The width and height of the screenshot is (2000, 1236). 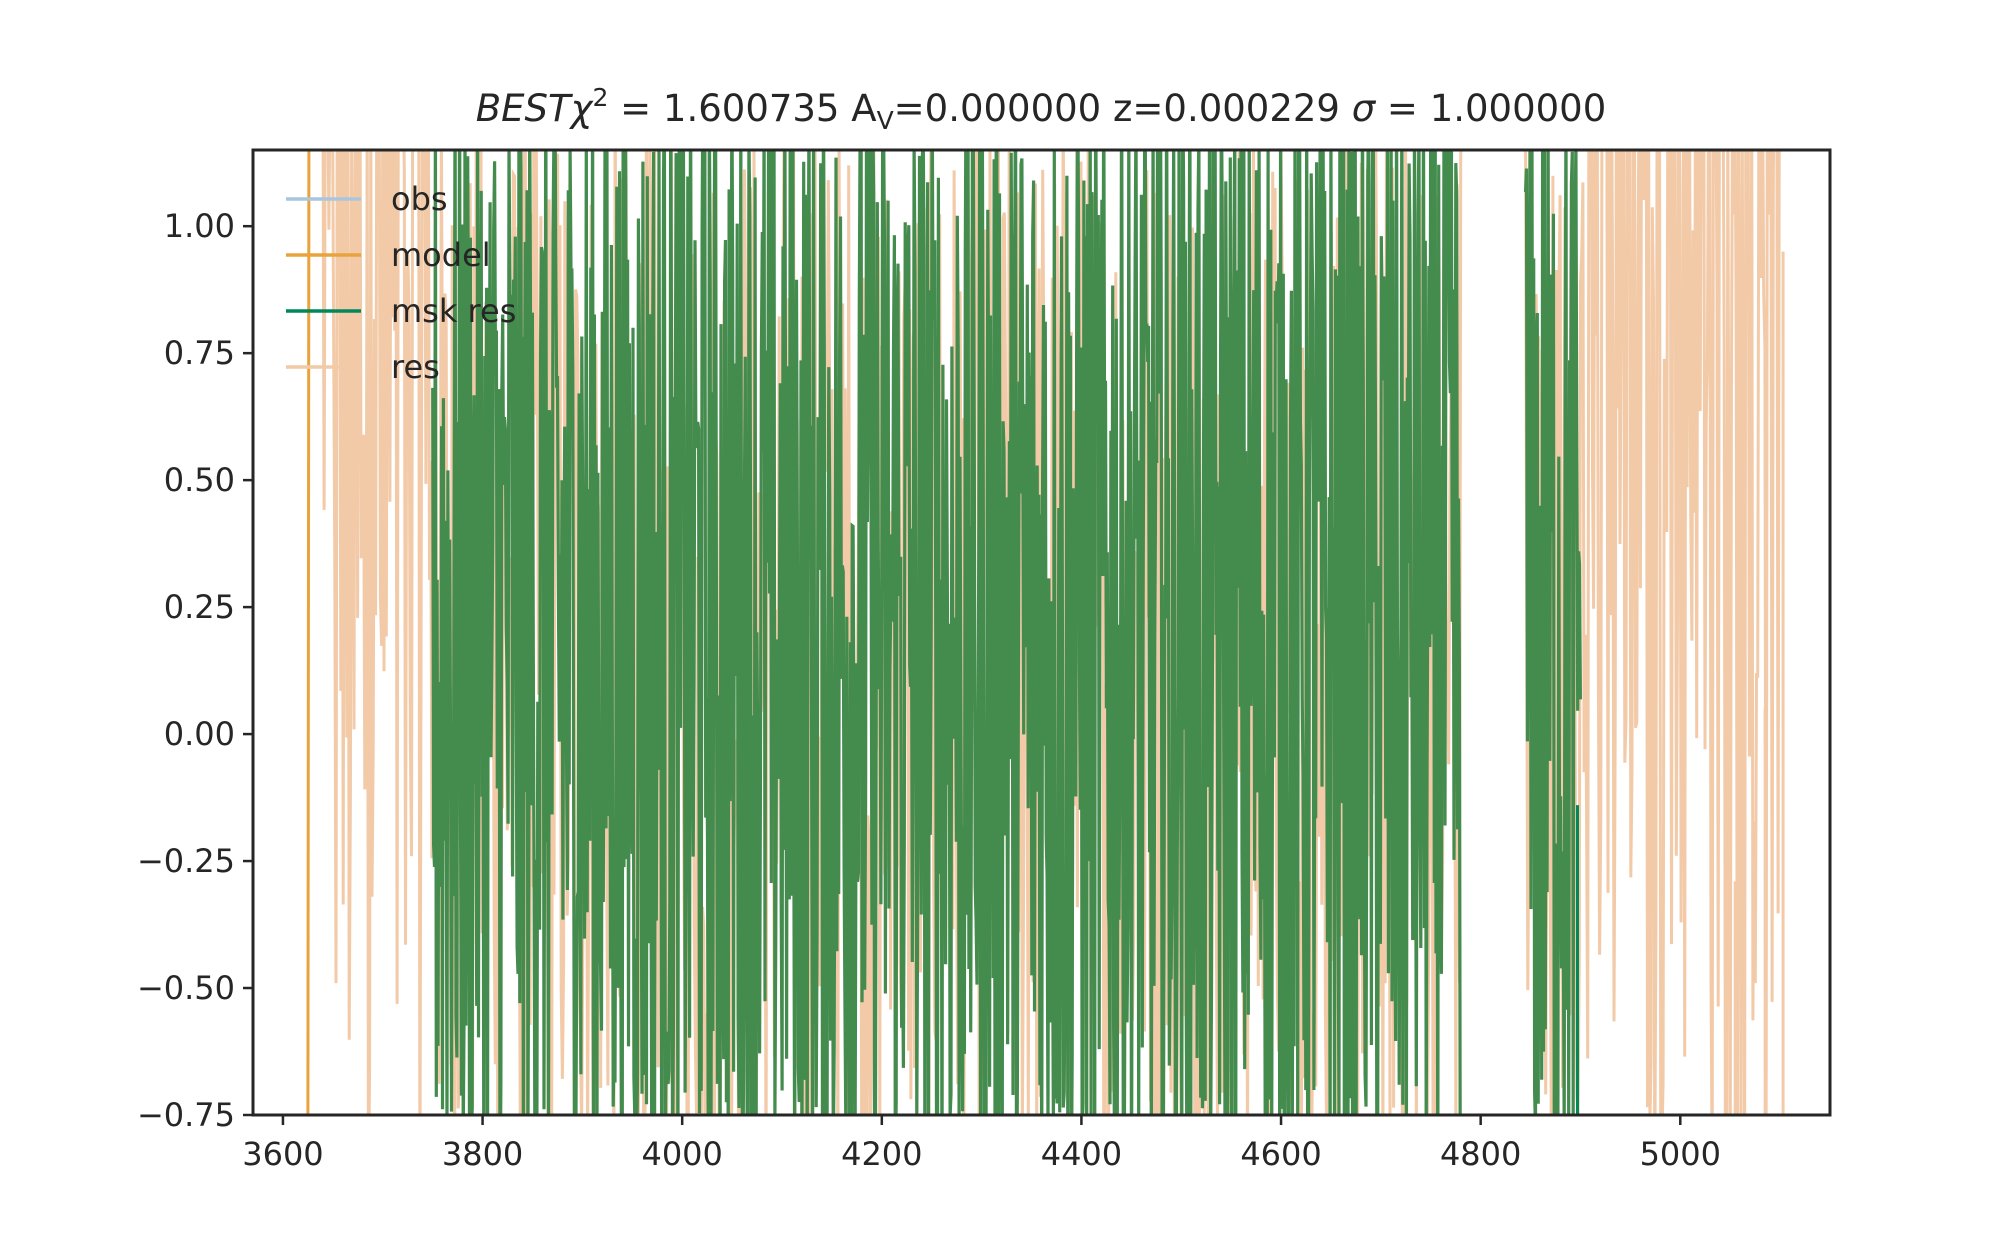 What do you see at coordinates (524, 108) in the screenshot?
I see `title-best: BEST` at bounding box center [524, 108].